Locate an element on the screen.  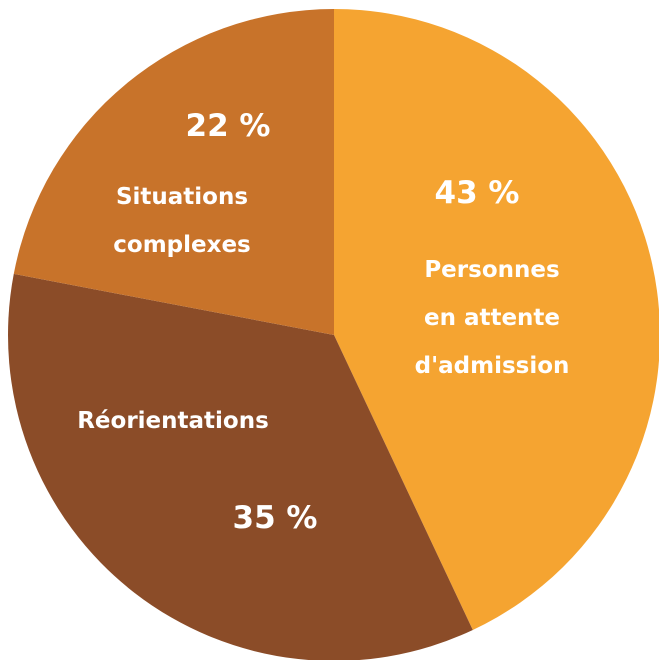
slice-label: Personnes en attente d'admission is located at coordinates (492, 318).